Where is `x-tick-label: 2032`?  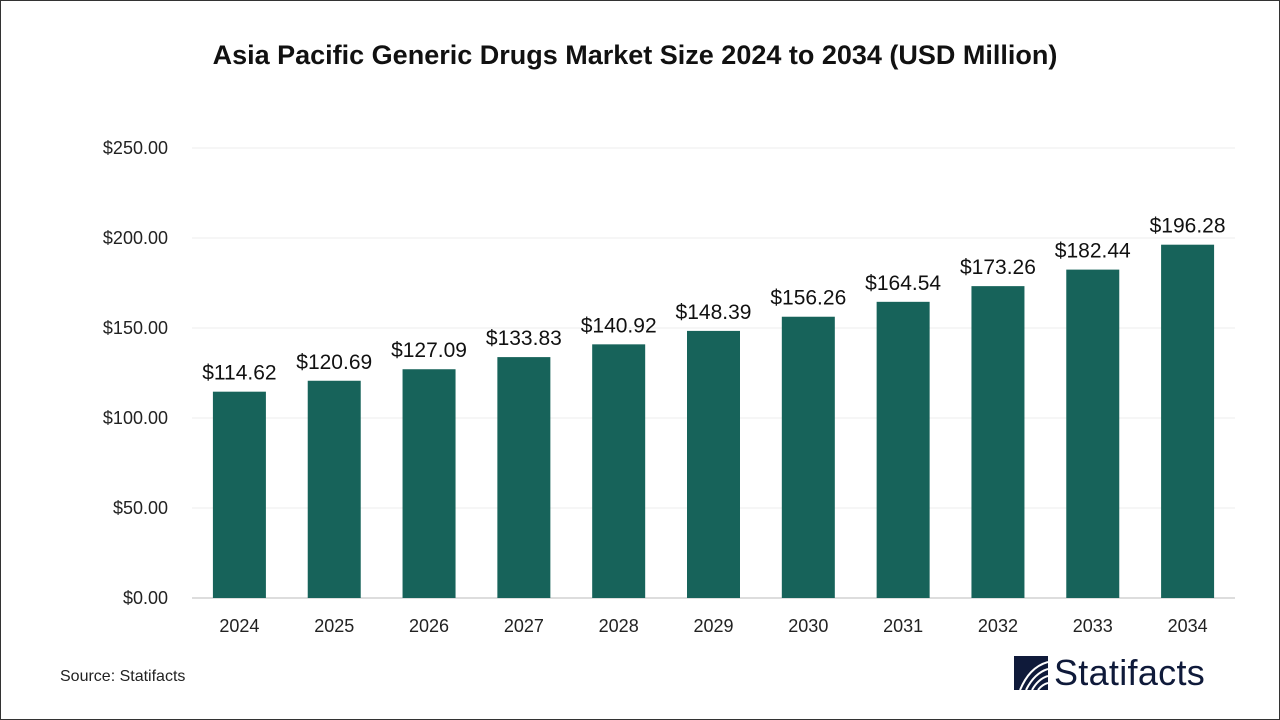
x-tick-label: 2032 is located at coordinates (998, 626).